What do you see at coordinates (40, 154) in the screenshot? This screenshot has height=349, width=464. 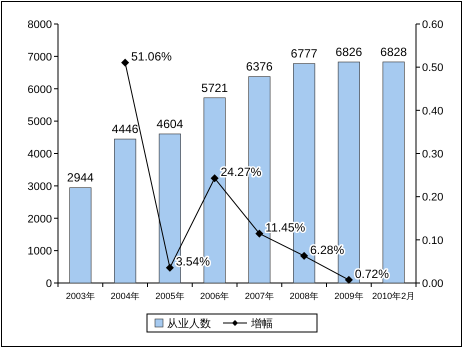 I see `y-tick-label: 4000` at bounding box center [40, 154].